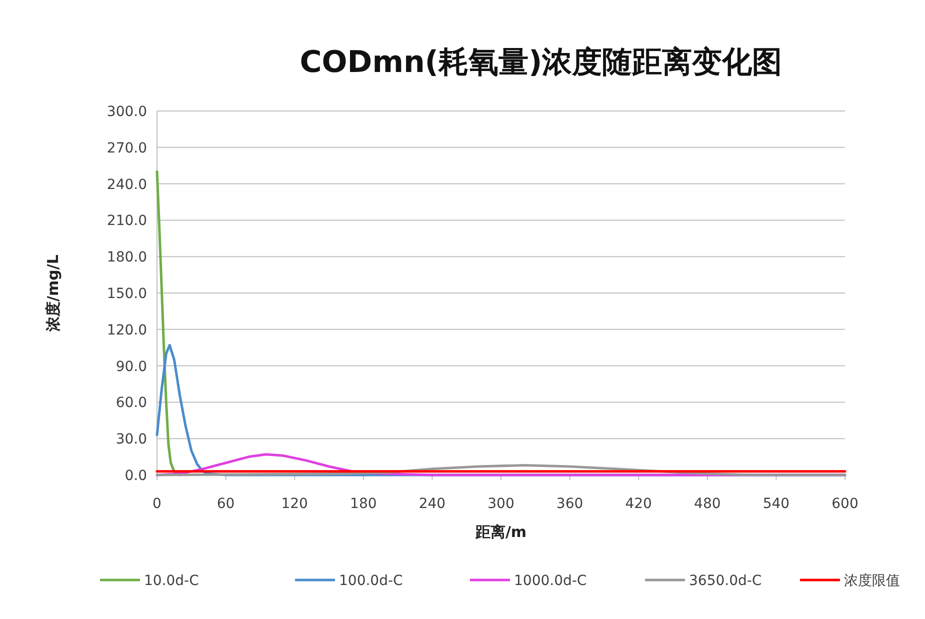  Describe the element at coordinates (126, 258) in the screenshot. I see `y-tick-label: 180.0` at that location.